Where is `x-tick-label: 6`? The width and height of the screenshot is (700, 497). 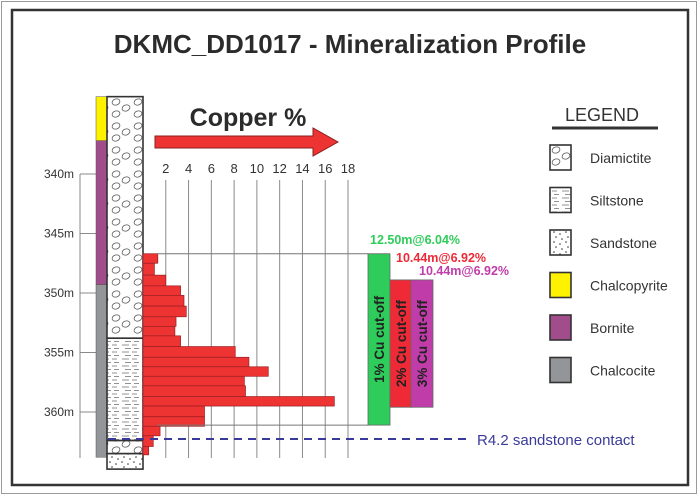
x-tick-label: 6 is located at coordinates (211, 168).